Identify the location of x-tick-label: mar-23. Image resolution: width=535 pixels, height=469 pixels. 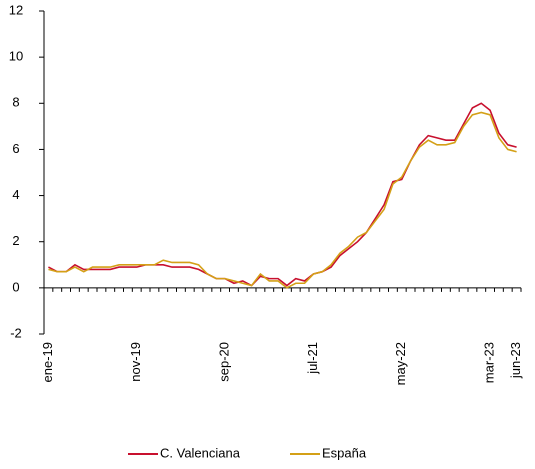
(489, 362).